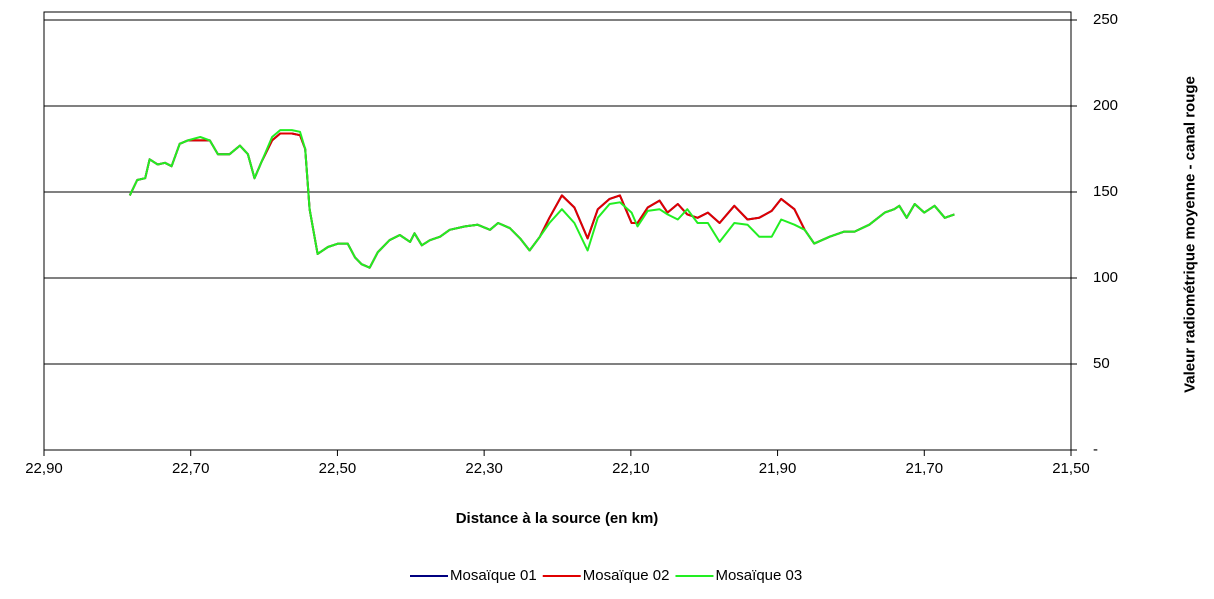  I want to click on x-tick-label: 21,90, so click(778, 468).